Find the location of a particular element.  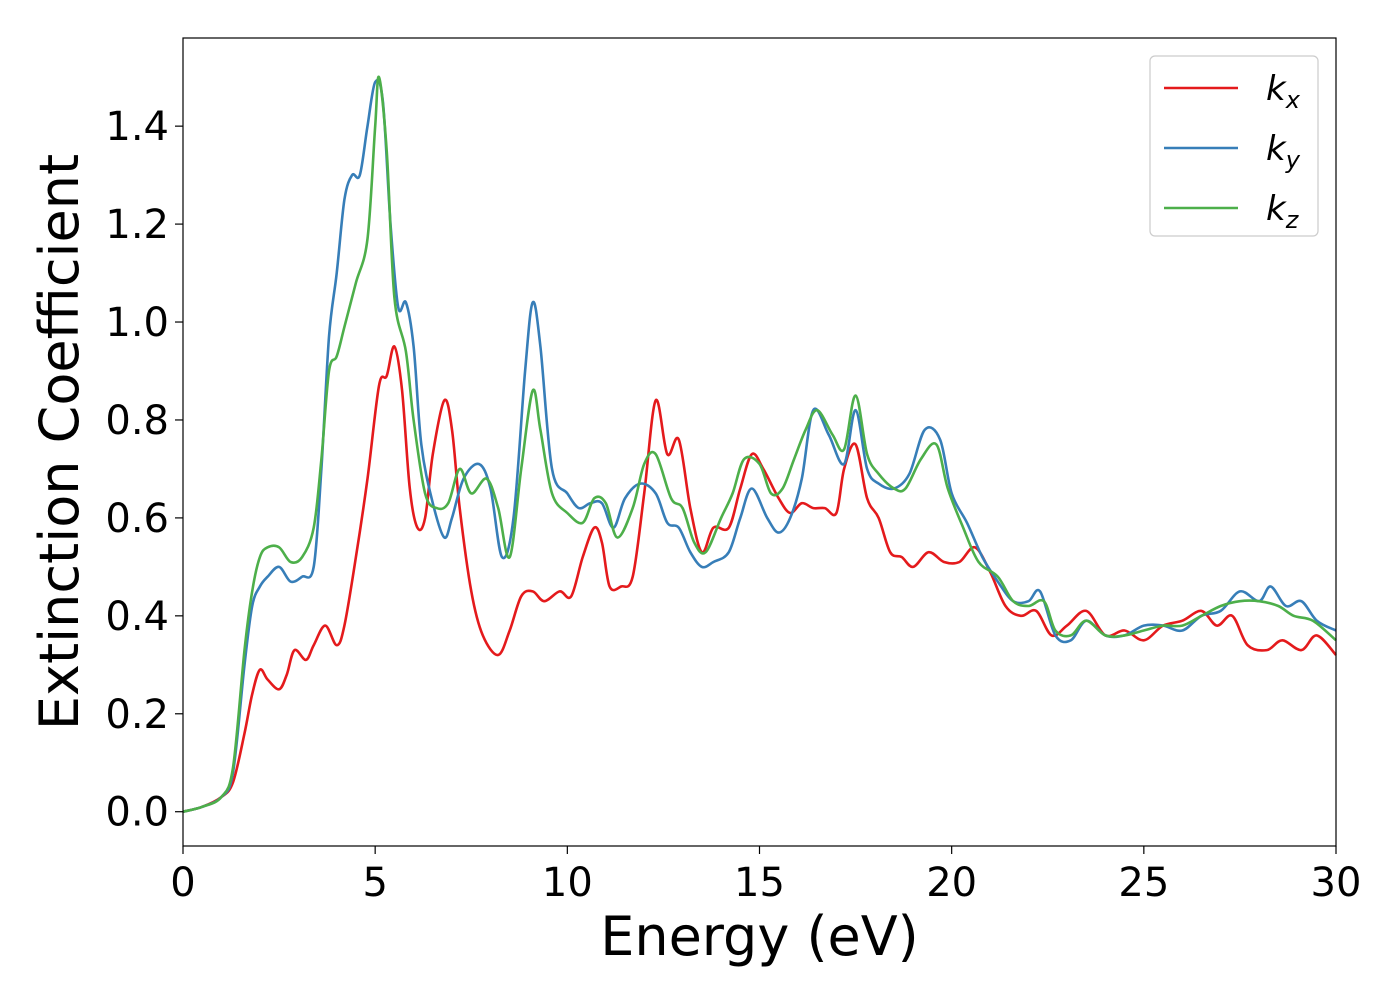

x-tick-label: 20 is located at coordinates (951, 883).